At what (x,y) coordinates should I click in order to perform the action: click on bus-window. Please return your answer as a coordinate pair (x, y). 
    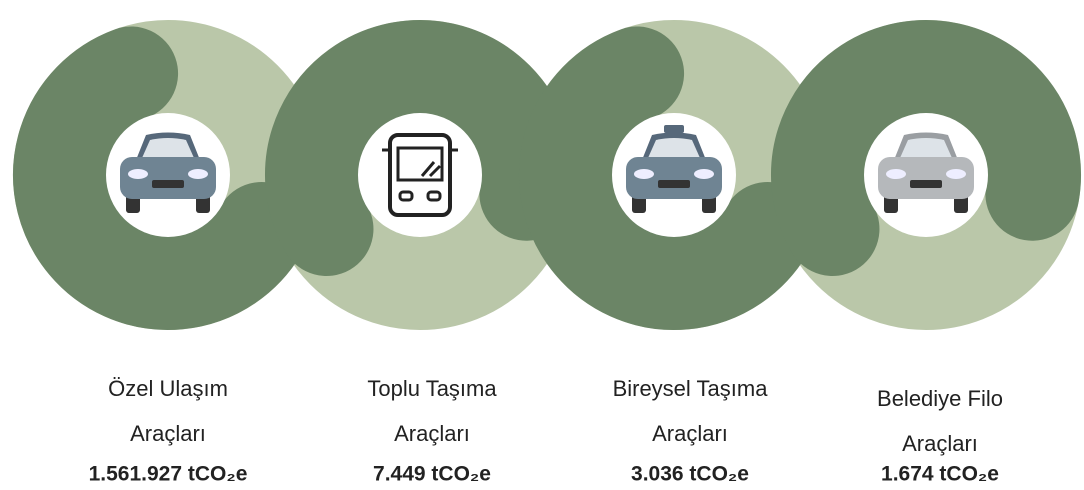
    Looking at the image, I should click on (420, 164).